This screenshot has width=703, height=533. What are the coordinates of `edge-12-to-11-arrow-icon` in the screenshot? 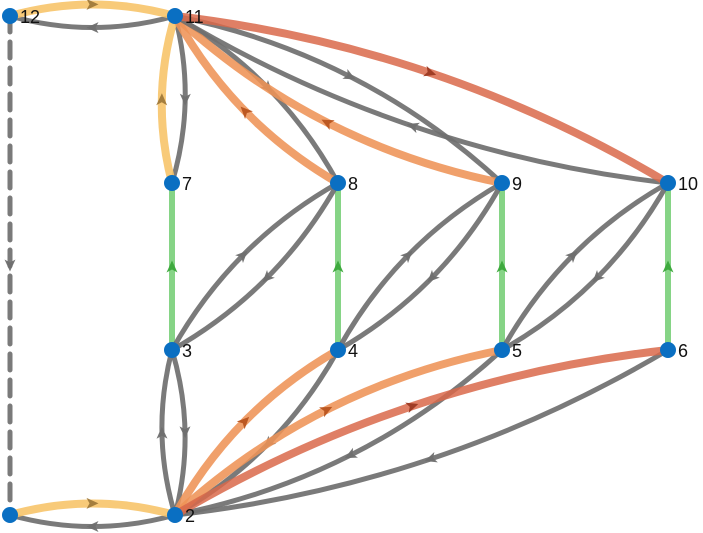 It's located at (92, 5).